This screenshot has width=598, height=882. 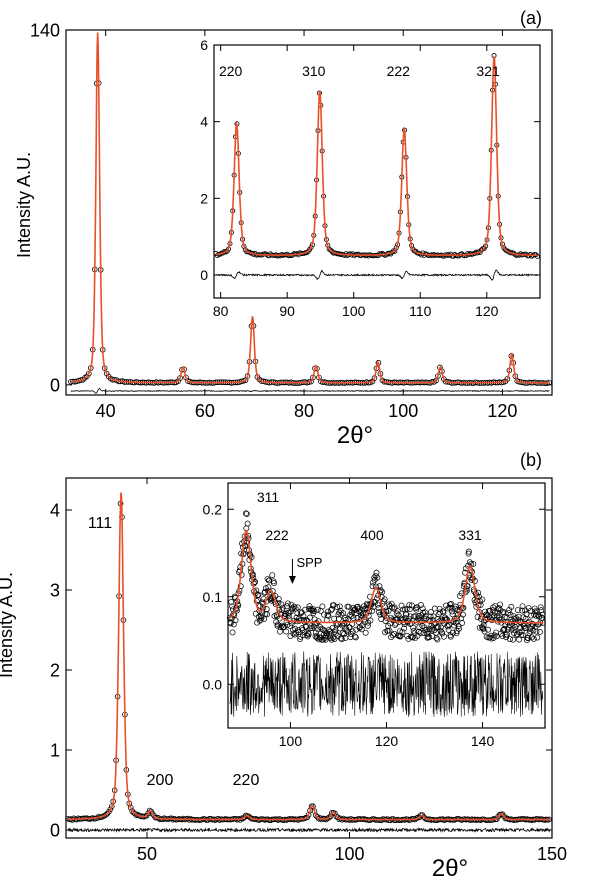 What do you see at coordinates (304, 411) in the screenshot?
I see `panel-a-xtick-label: 80` at bounding box center [304, 411].